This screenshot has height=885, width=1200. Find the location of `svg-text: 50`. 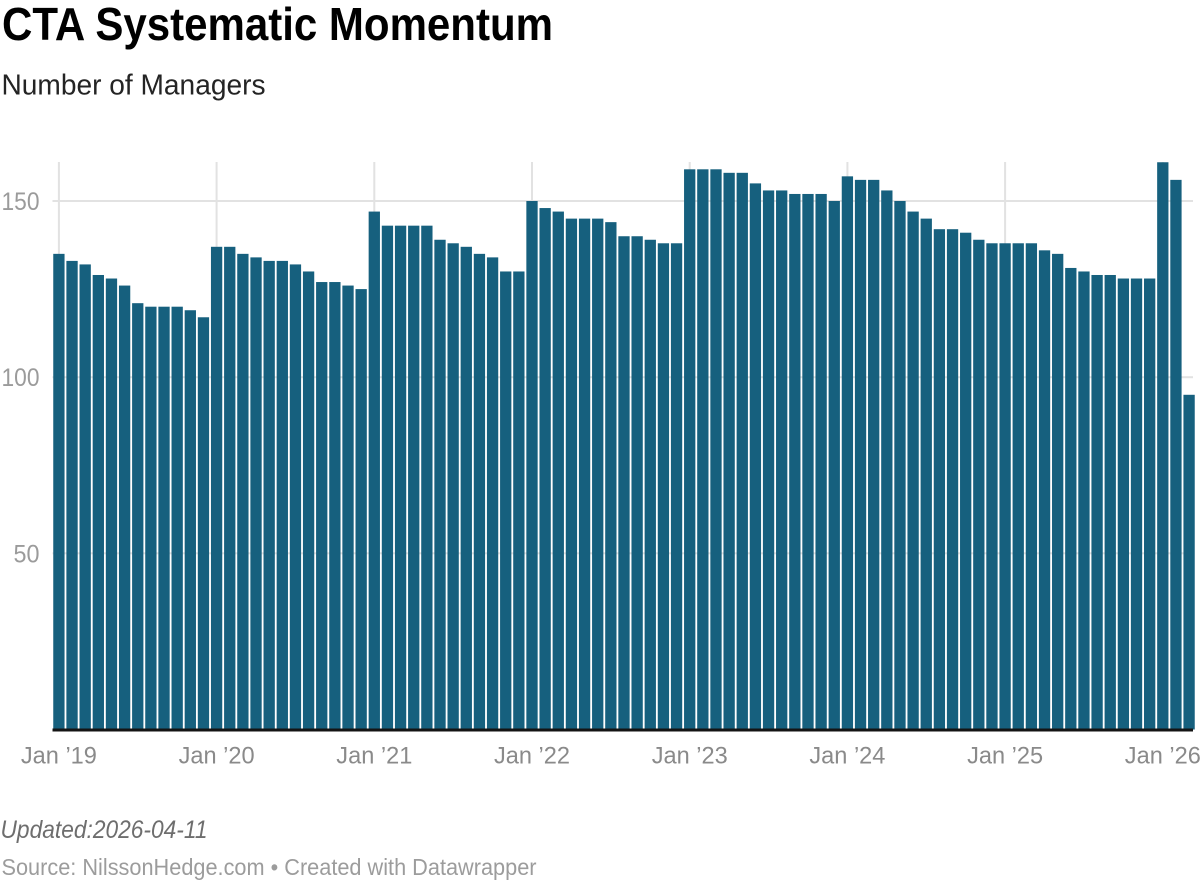

svg-text: 50 is located at coordinates (27, 554).